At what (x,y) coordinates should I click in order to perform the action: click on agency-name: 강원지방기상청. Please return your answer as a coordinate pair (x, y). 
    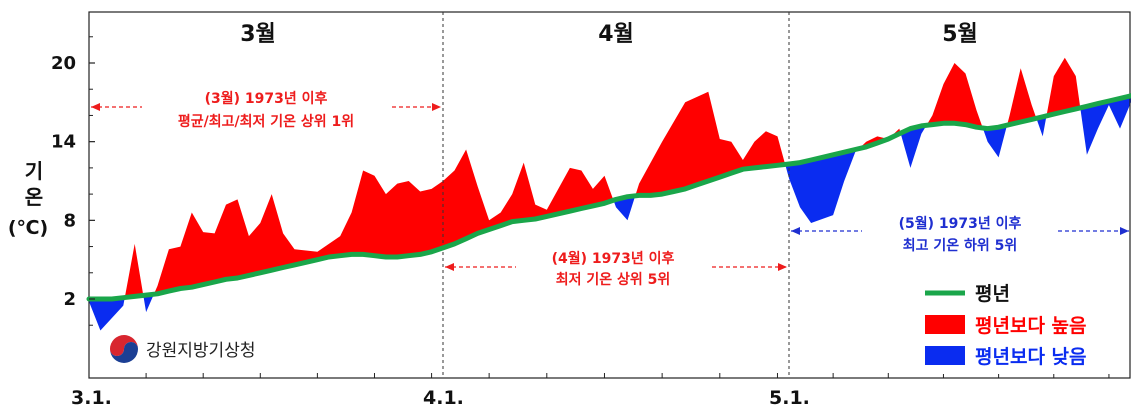
    Looking at the image, I should click on (200, 351).